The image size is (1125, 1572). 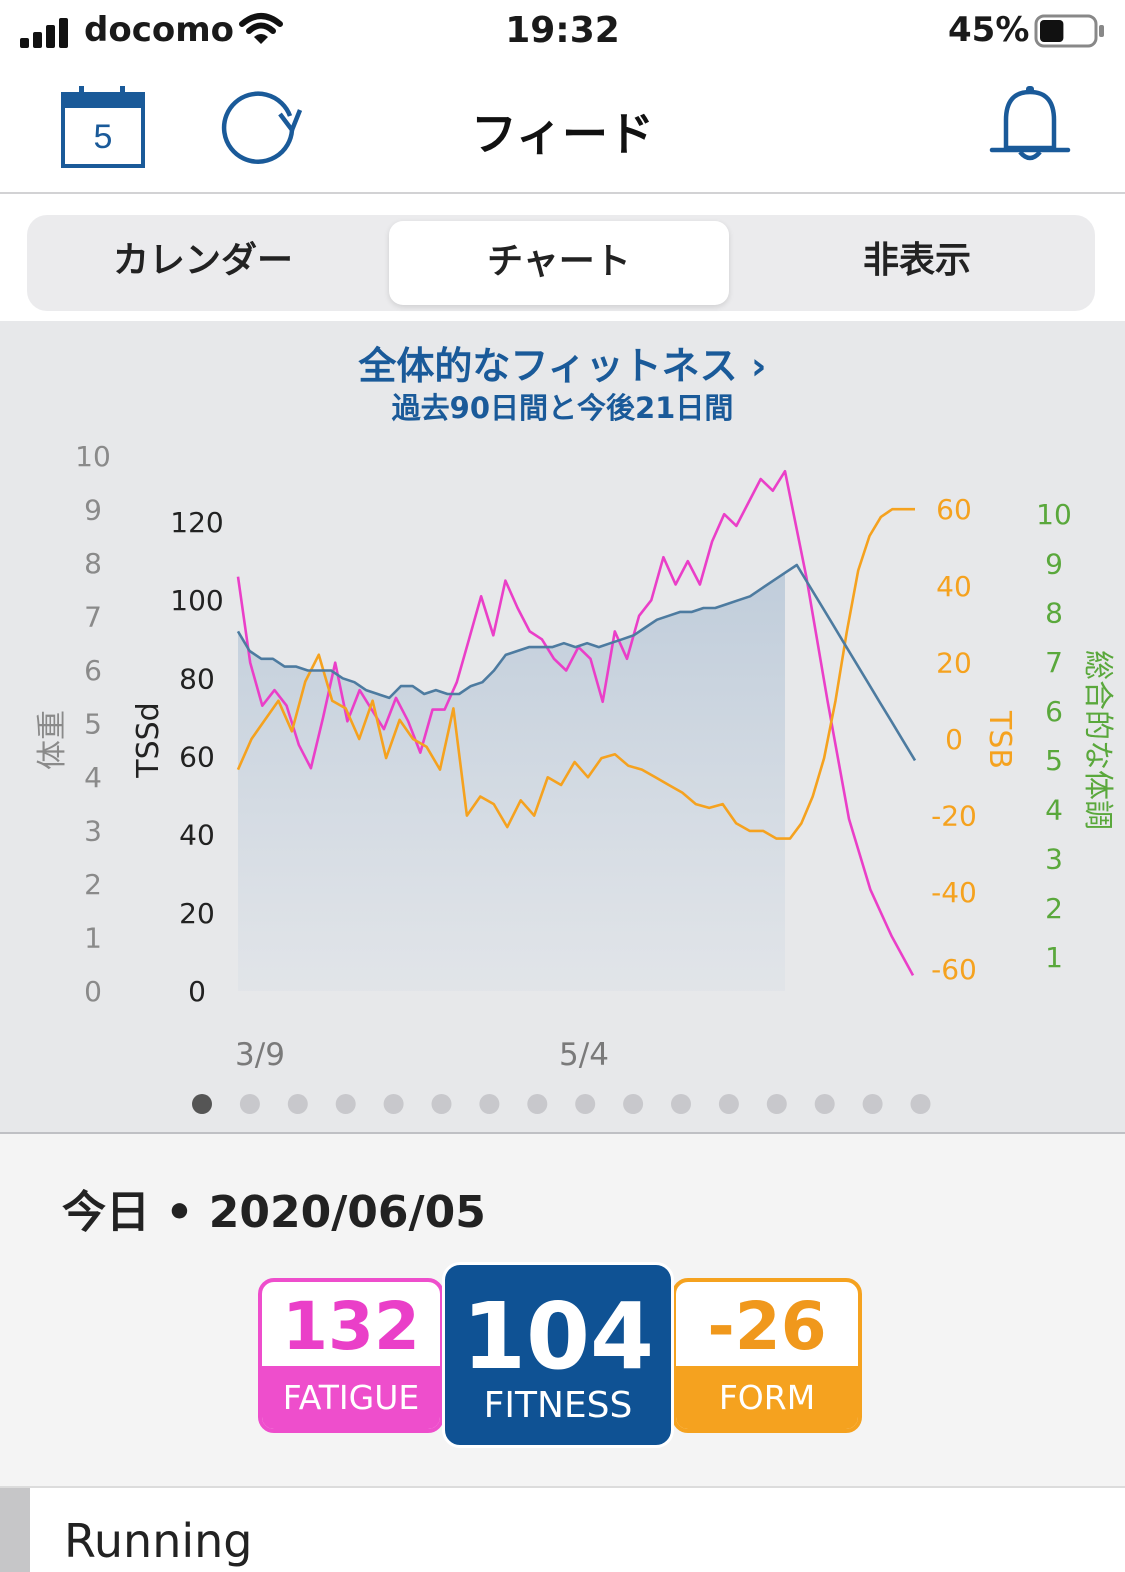 What do you see at coordinates (93, 938) in the screenshot?
I see `weight-tick-label: 1` at bounding box center [93, 938].